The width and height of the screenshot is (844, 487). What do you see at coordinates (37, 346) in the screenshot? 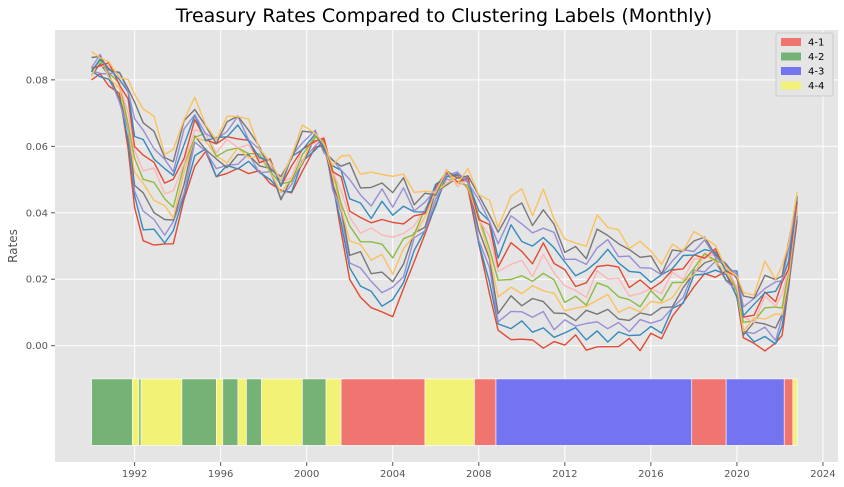
I see `y-tick-label: 0.00` at bounding box center [37, 346].